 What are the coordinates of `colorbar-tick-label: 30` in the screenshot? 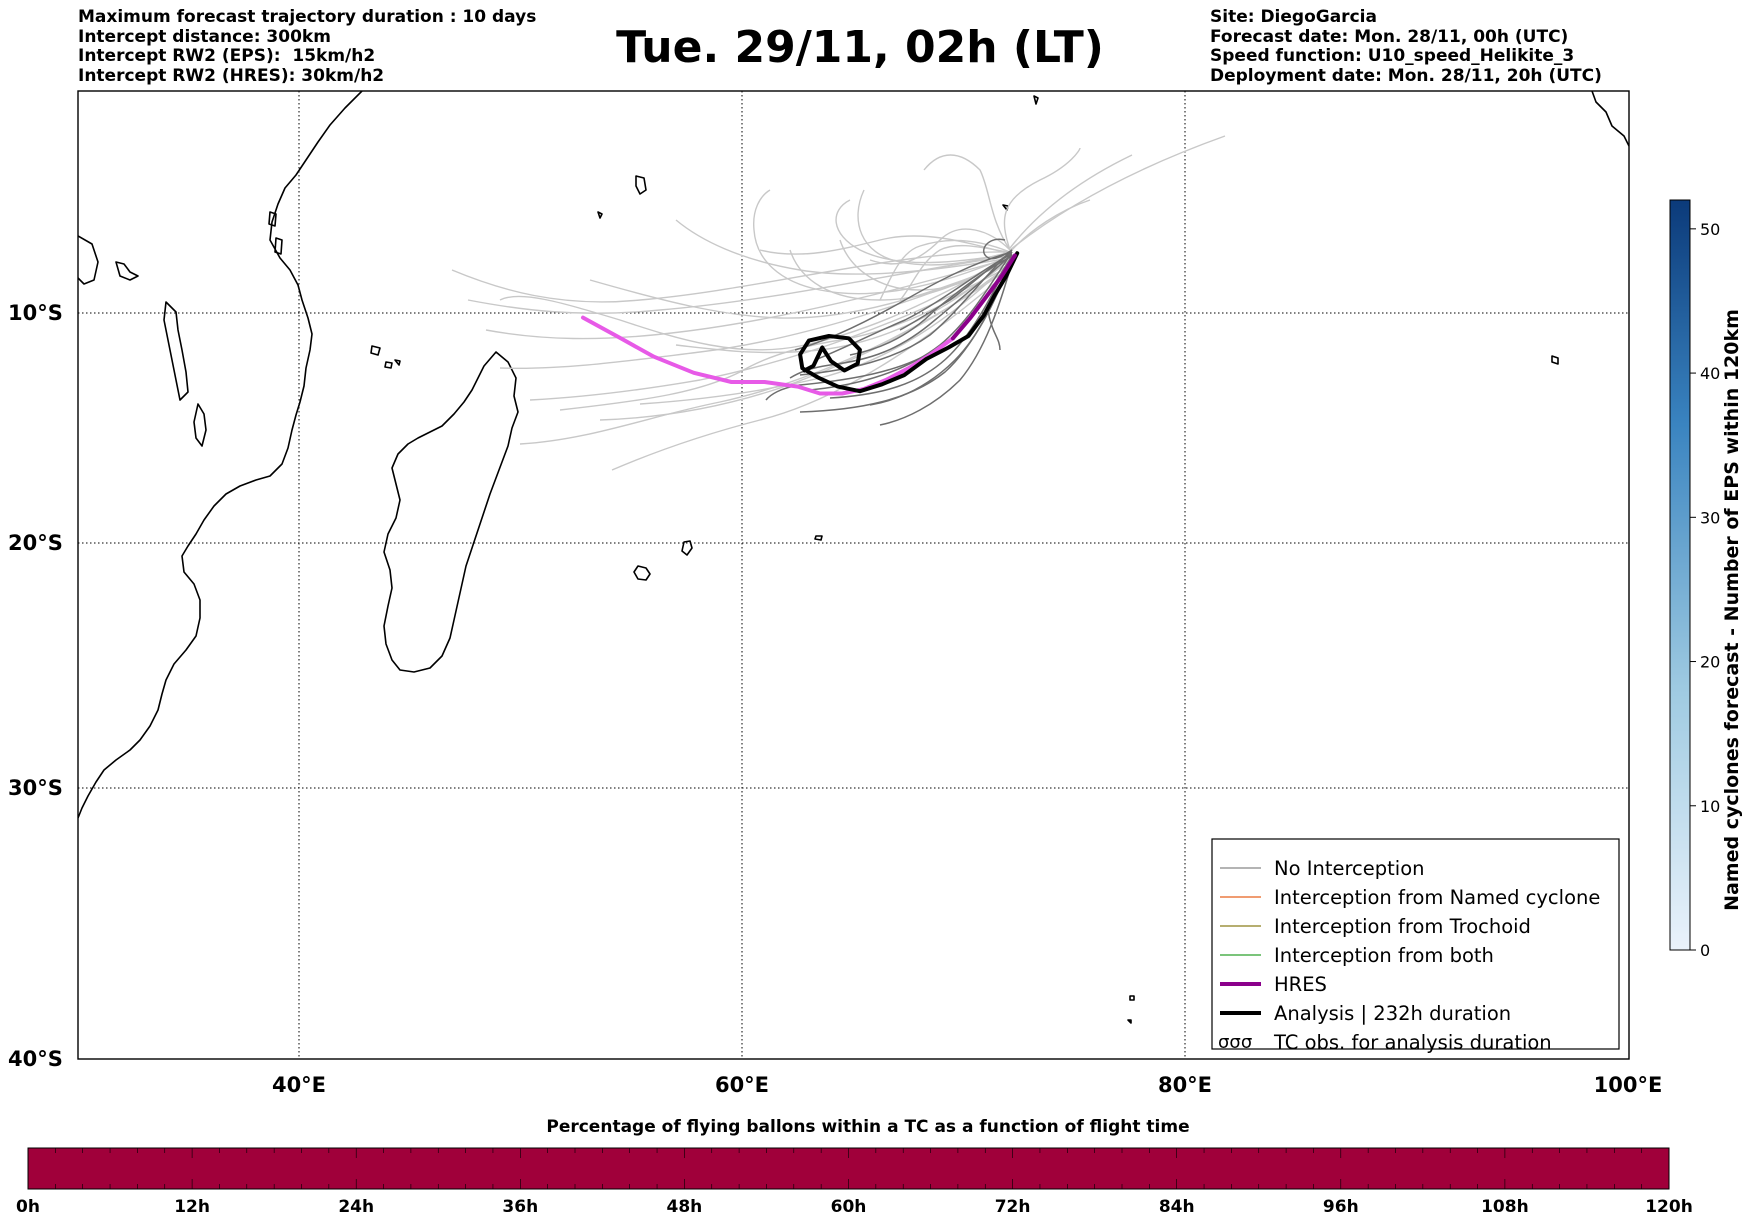 It's located at (1710, 517).